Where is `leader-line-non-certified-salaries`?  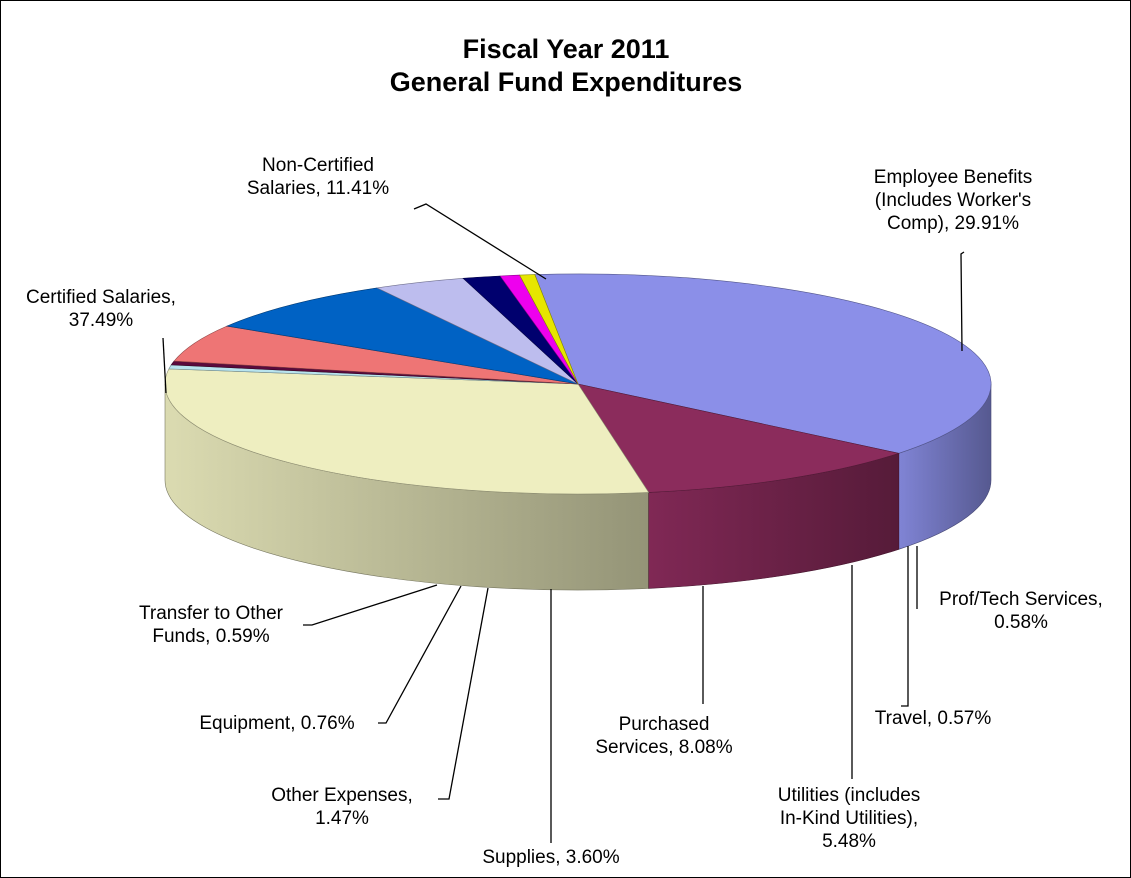
leader-line-non-certified-salaries is located at coordinates (480, 241).